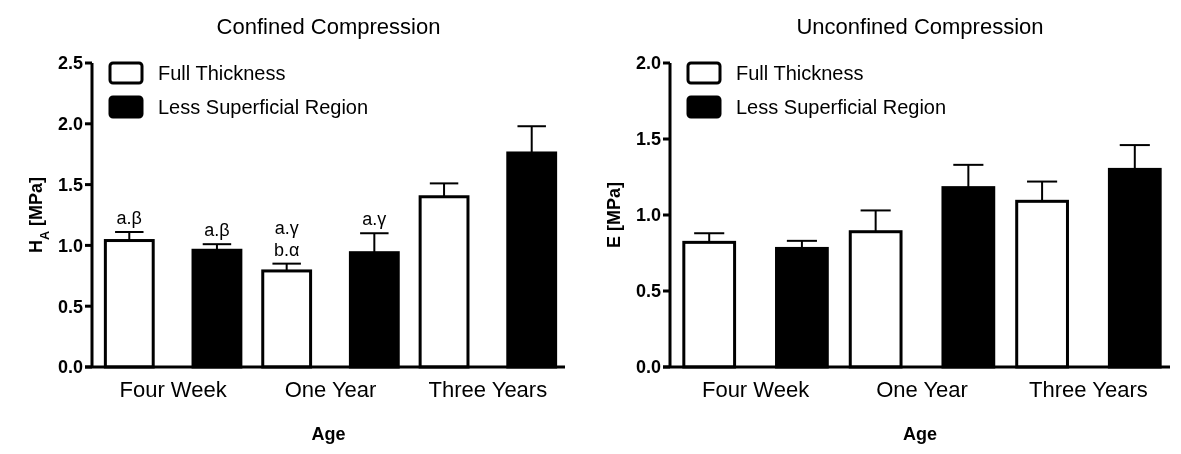  What do you see at coordinates (286, 249) in the screenshot?
I see `annotation: b.α` at bounding box center [286, 249].